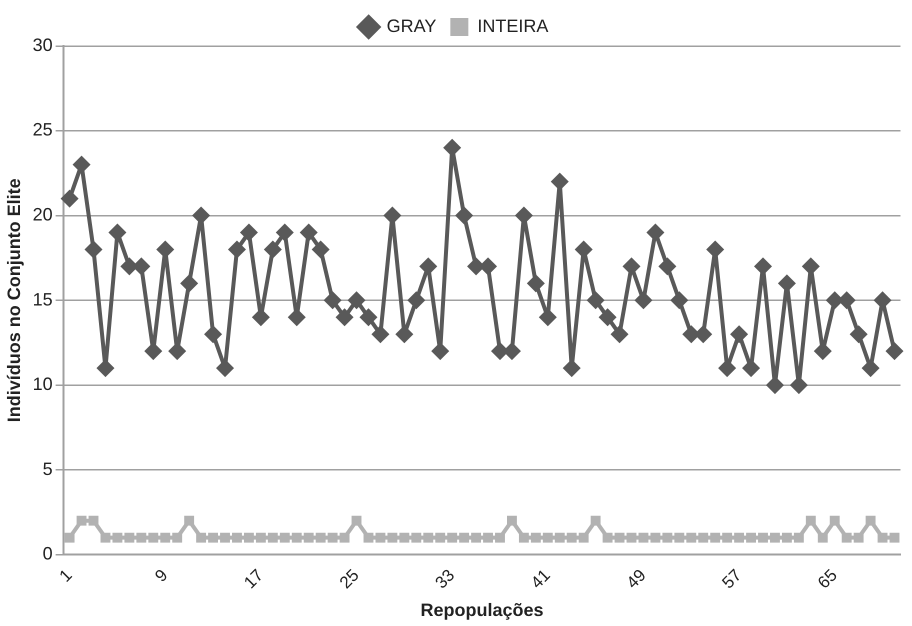  I want to click on legend-label: INTEIRA, so click(512, 26).